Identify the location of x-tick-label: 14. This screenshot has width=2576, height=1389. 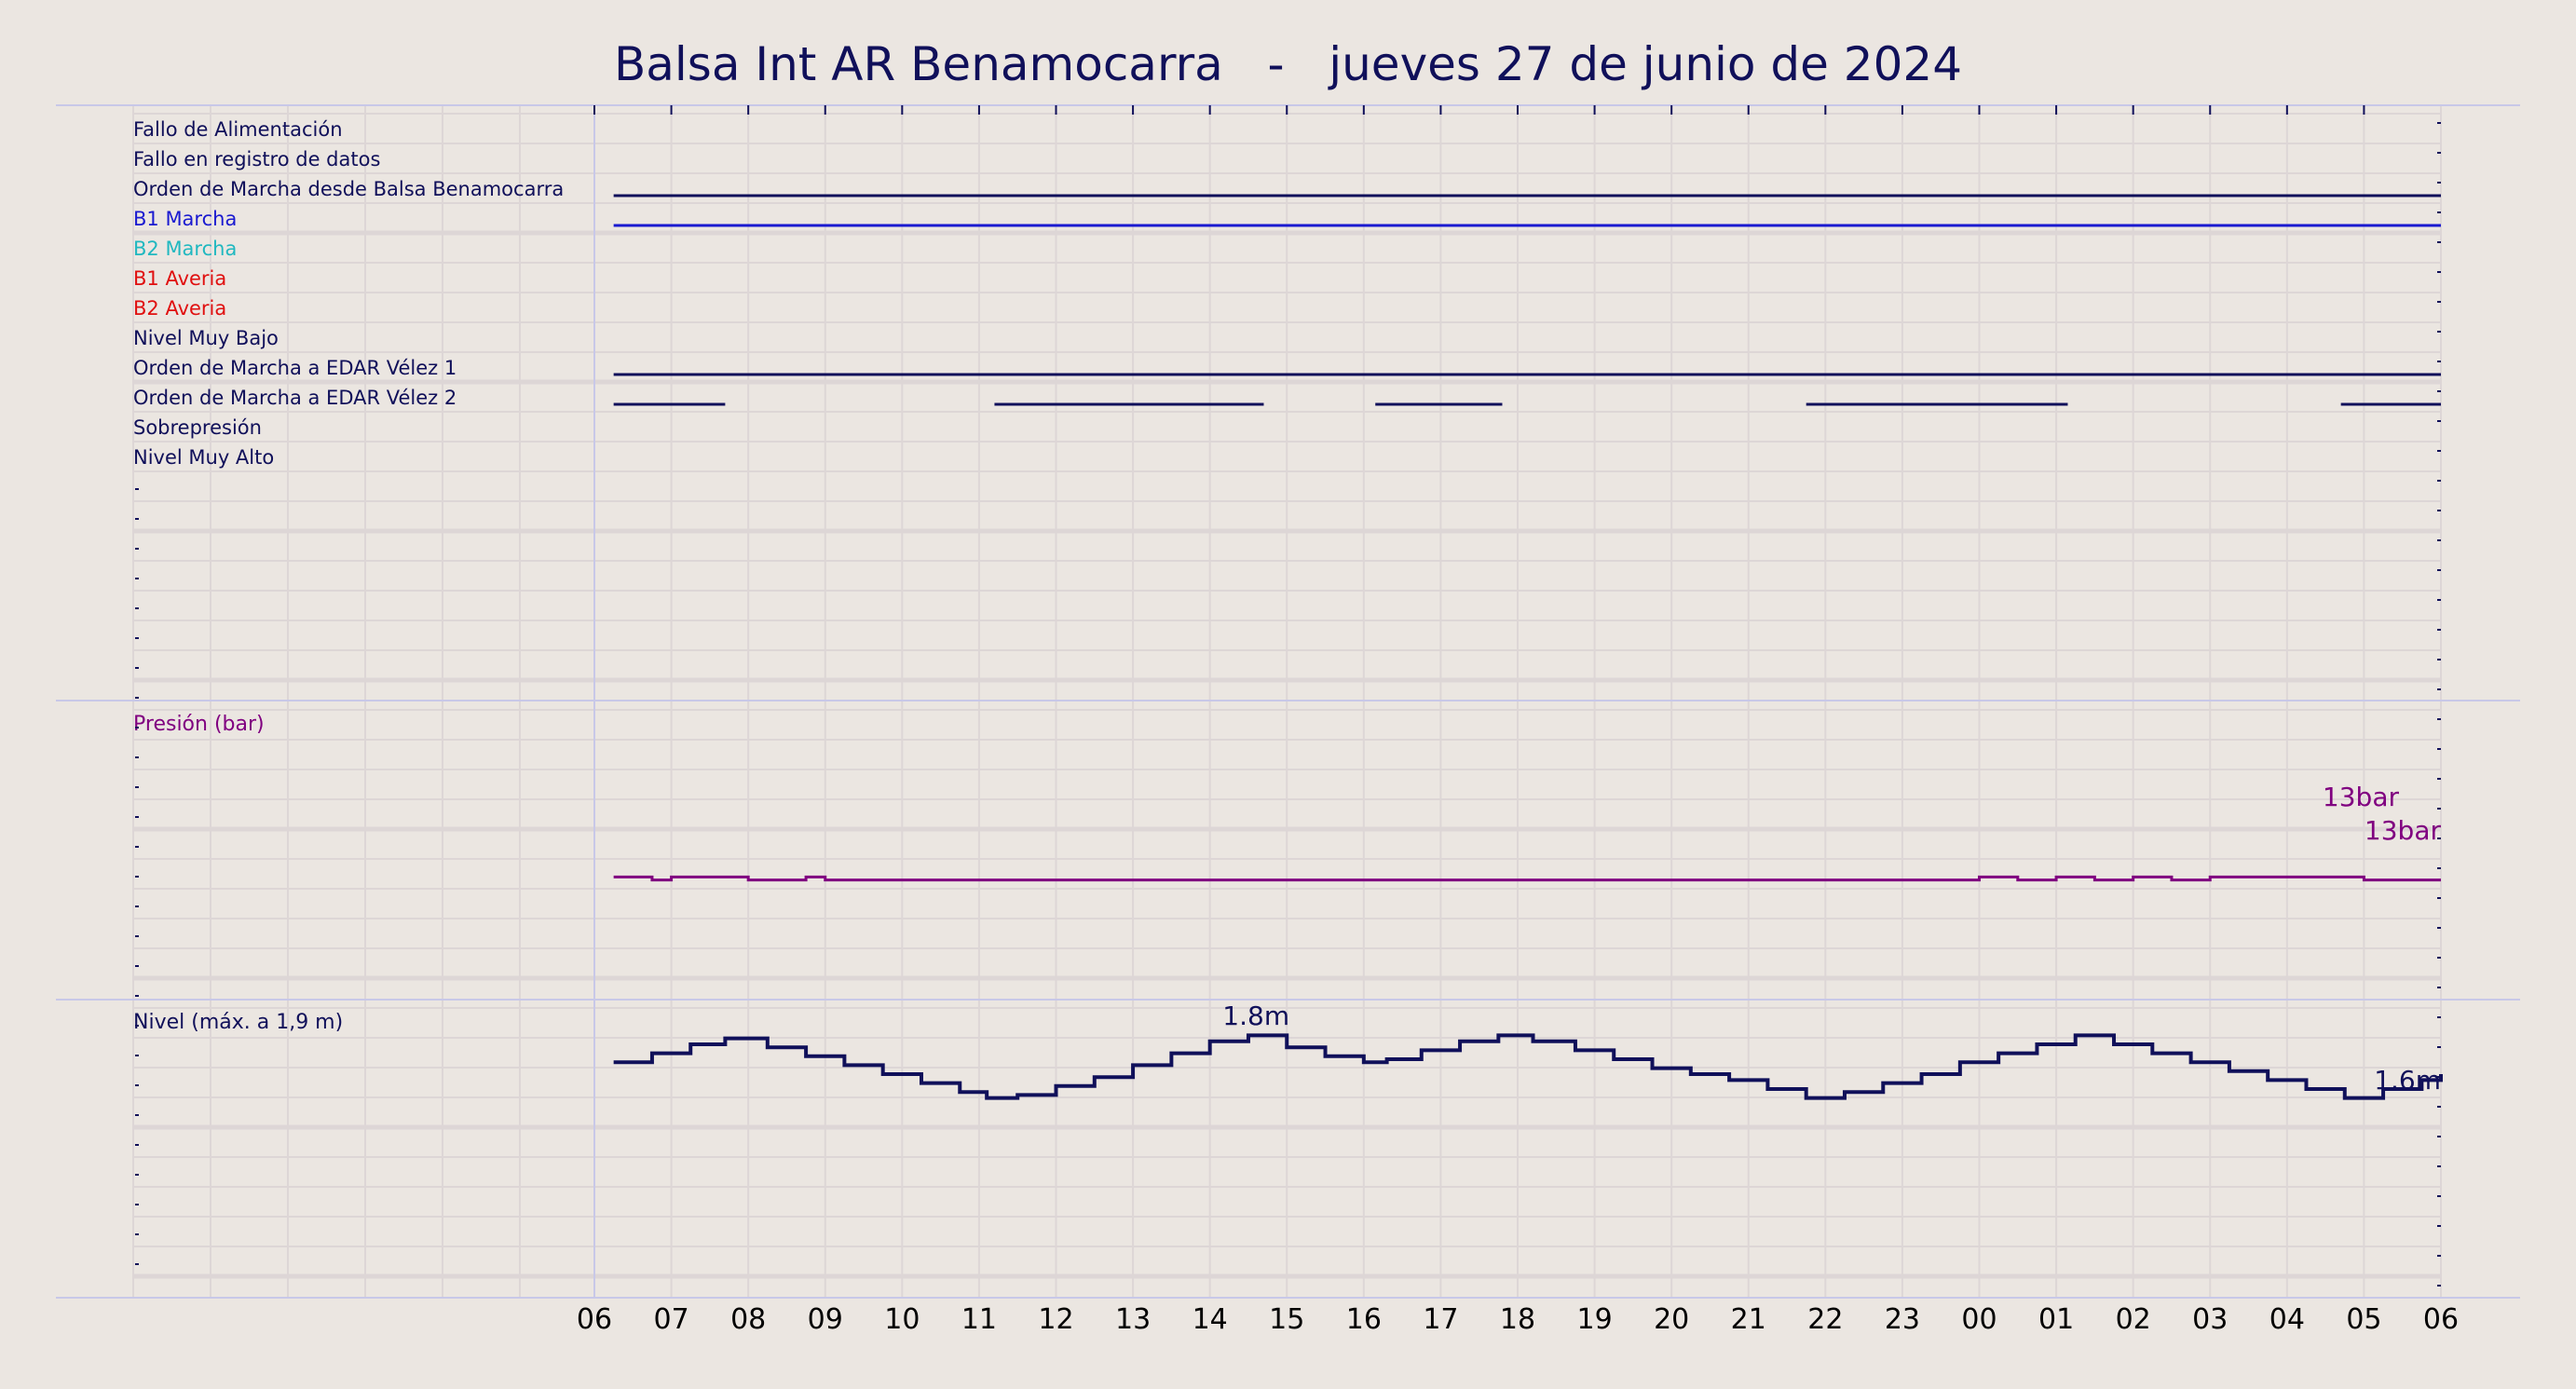
(1210, 1319).